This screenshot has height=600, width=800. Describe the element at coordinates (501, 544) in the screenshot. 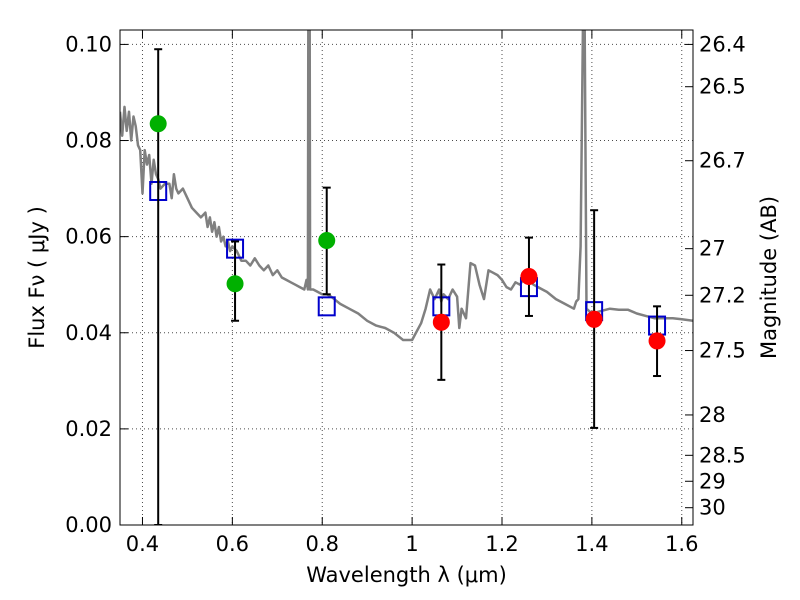

I see `x-tick-label: 1.2` at that location.